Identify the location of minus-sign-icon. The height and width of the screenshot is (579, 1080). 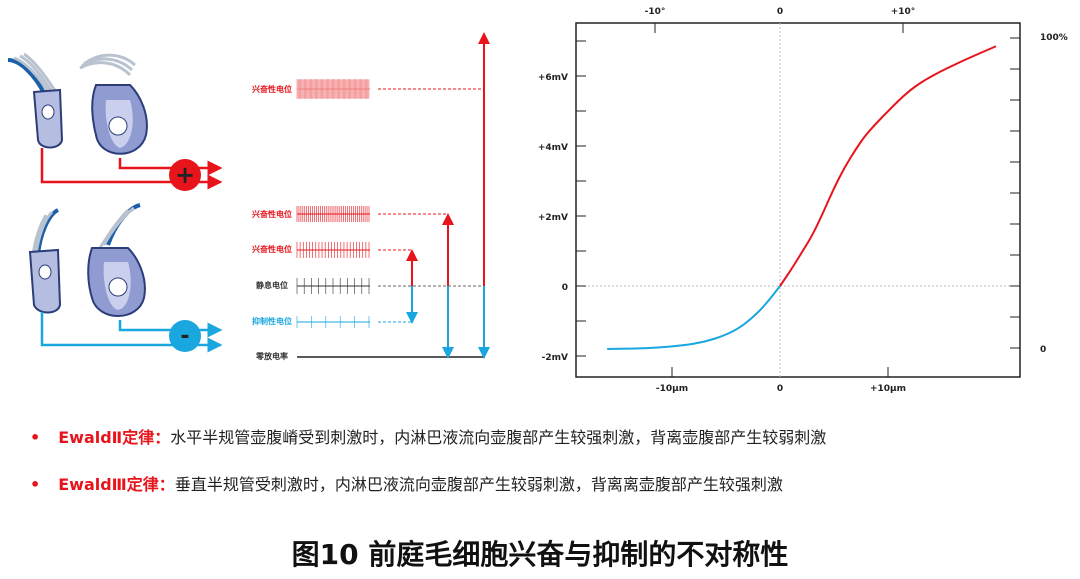
(185, 336).